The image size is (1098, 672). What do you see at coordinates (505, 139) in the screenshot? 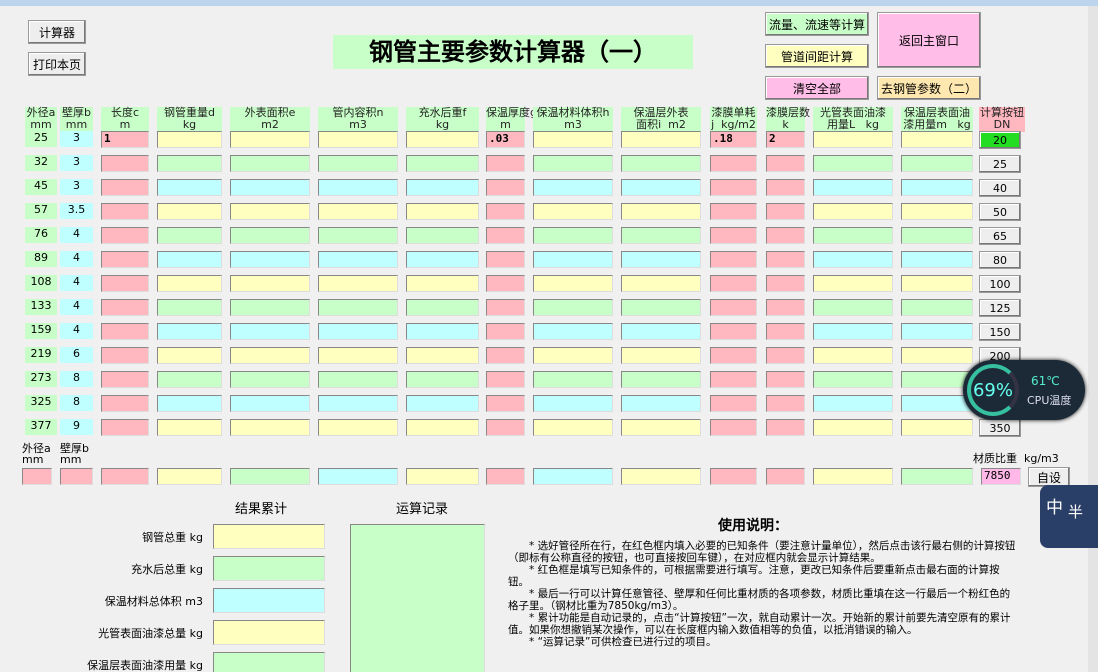
I see `input-field: .03` at bounding box center [505, 139].